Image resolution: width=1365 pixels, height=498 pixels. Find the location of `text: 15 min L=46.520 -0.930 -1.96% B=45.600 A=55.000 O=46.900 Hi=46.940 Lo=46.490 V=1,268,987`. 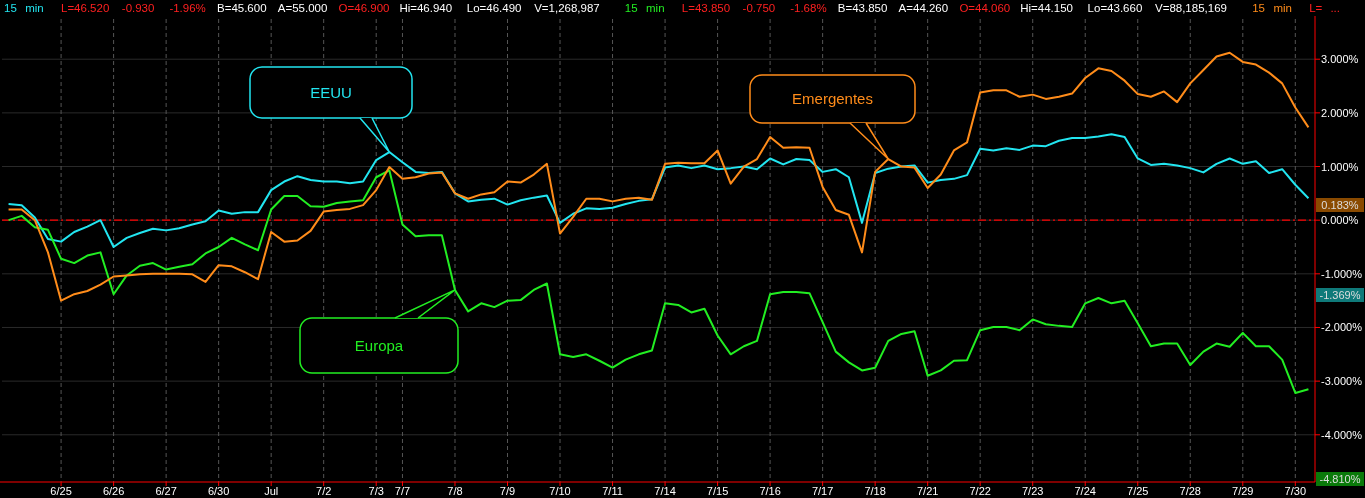

text: 15 min L=46.520 -0.930 -1.96% B=45.600 A=55.000 O=46.900 Hi=46.940 Lo=46.490 V=1,268,987 is located at coordinates (302, 8).